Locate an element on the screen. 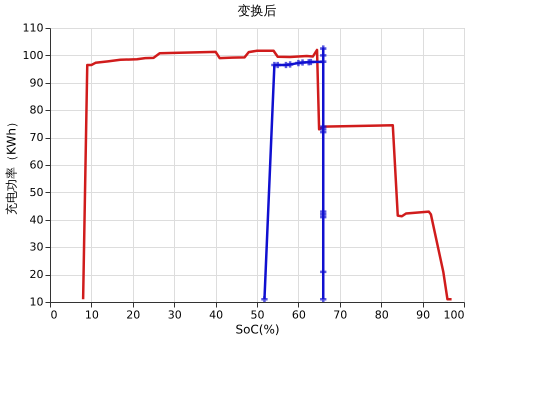  x-tick-label: 60 is located at coordinates (299, 315).